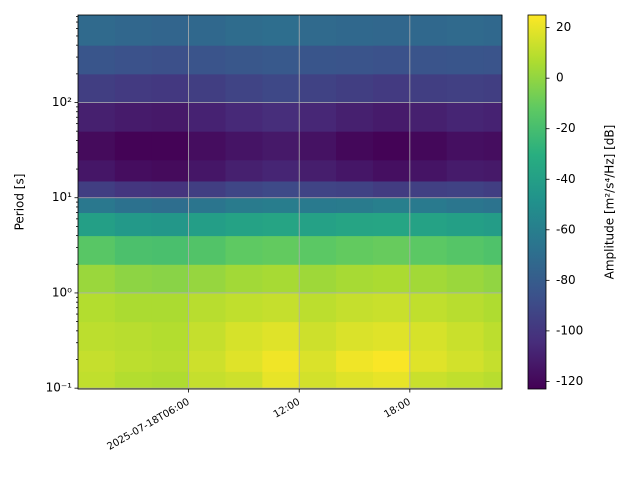 The height and width of the screenshot is (480, 640). Describe the element at coordinates (610, 202) in the screenshot. I see `colorbar-label: Amplitude [m²/s⁴/Hz] [dB]` at that location.